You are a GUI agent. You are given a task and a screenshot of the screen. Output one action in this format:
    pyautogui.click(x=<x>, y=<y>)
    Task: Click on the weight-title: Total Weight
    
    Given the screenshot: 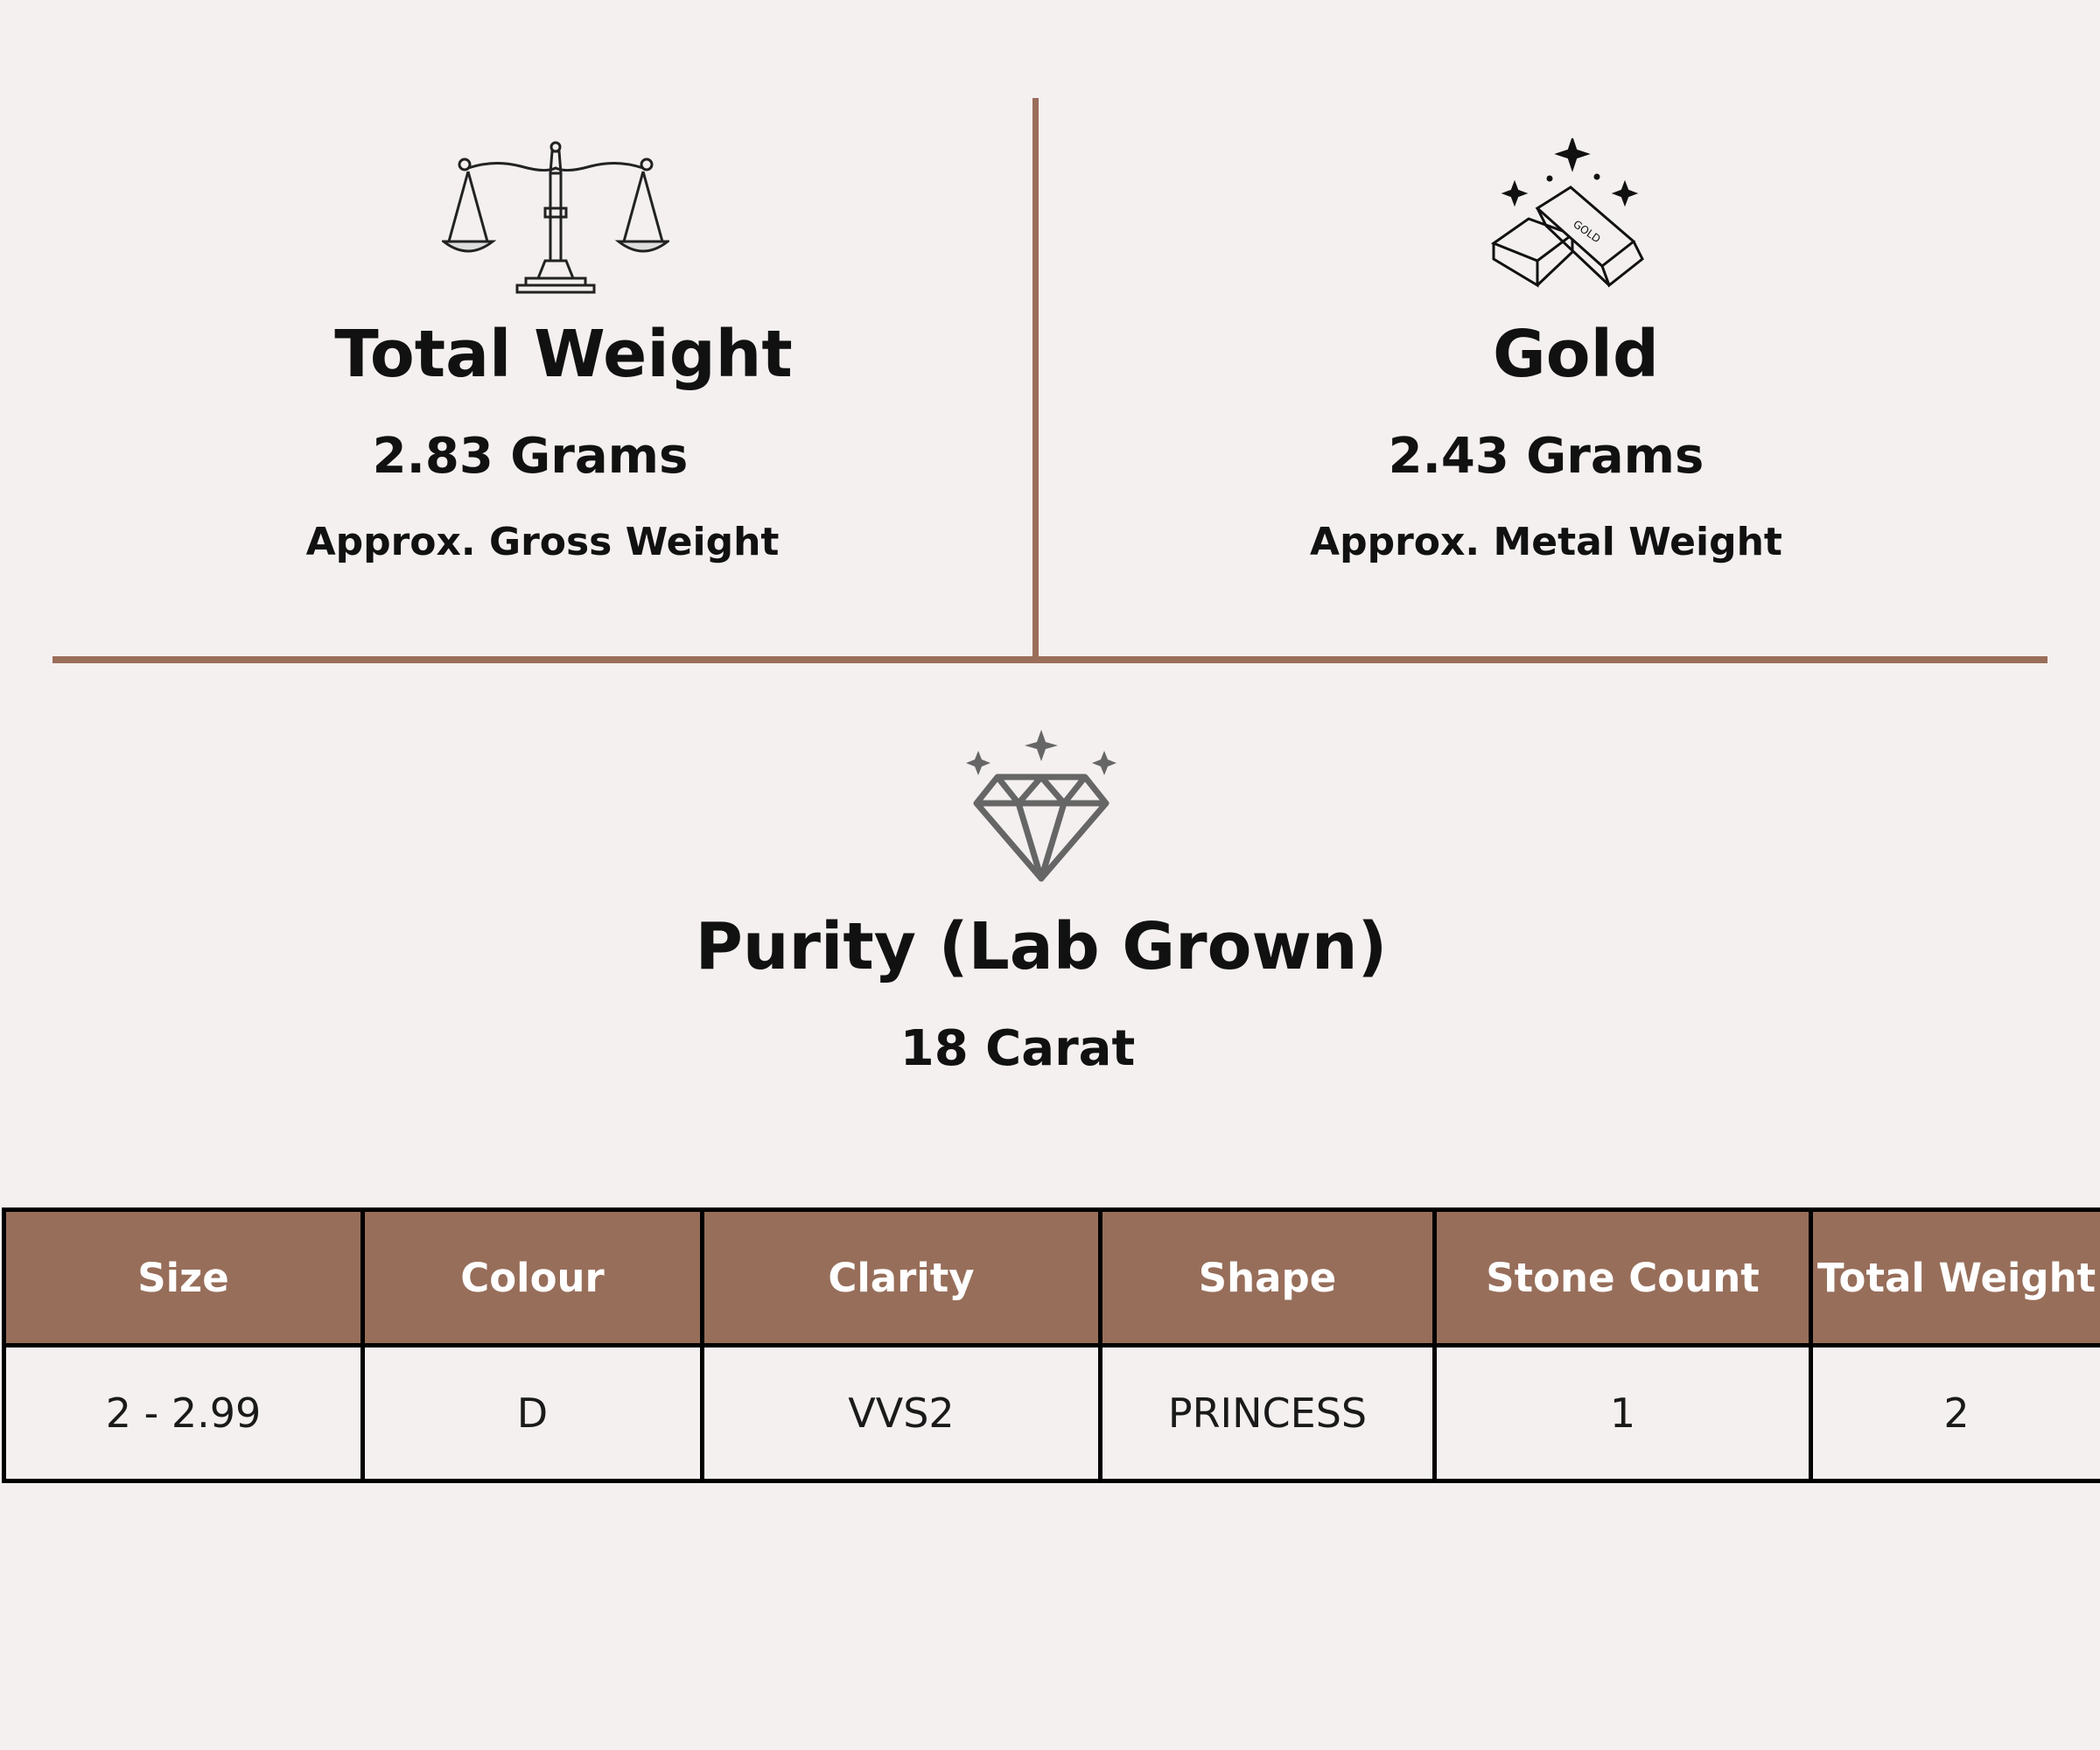 What is the action you would take?
    pyautogui.click(x=563, y=354)
    